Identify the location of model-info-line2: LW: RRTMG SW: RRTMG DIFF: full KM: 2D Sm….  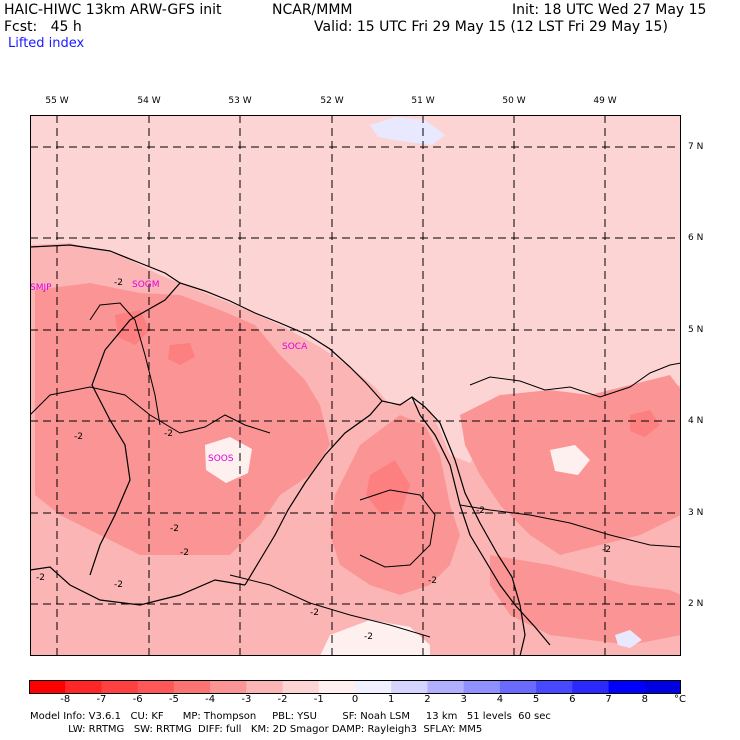
(256, 729).